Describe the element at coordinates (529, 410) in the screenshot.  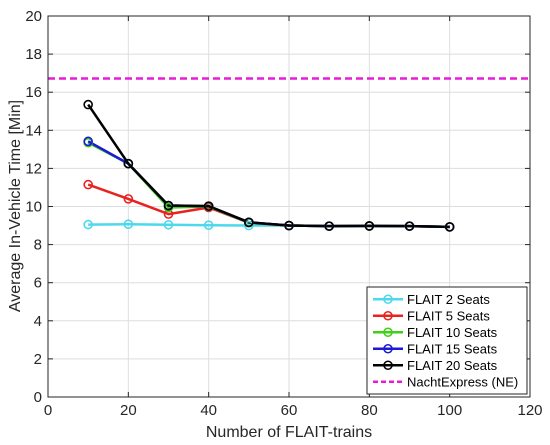
I see `x-tick-label: 120` at that location.